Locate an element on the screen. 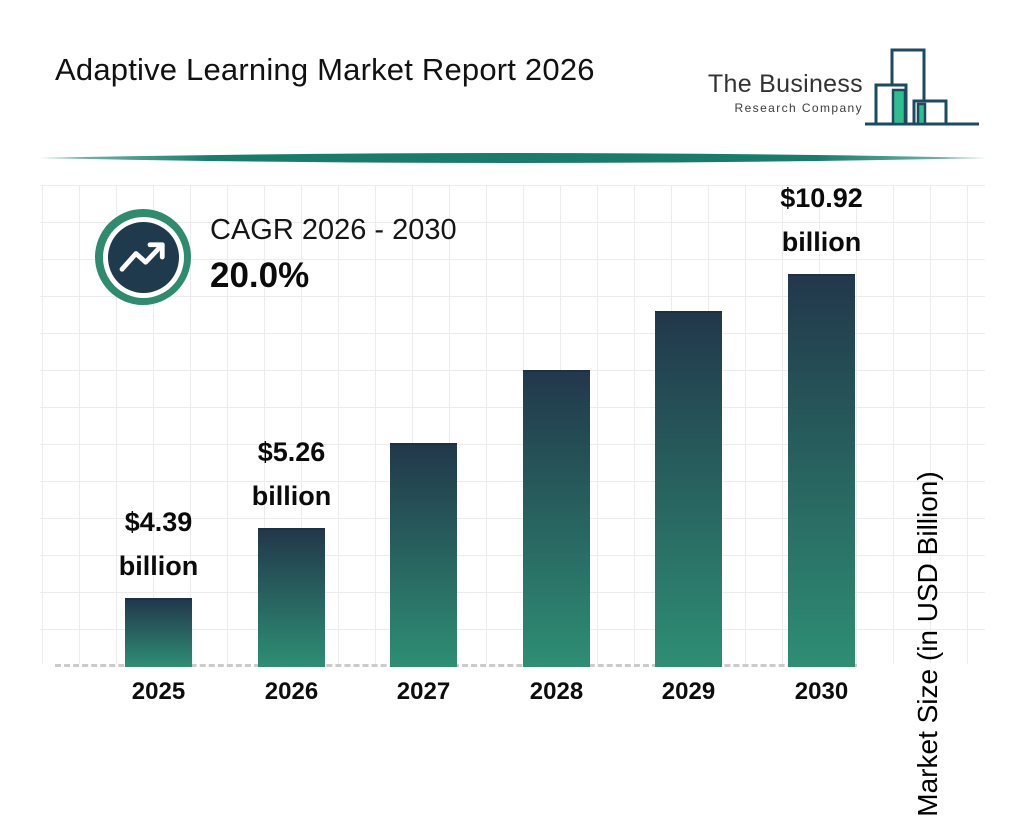 This screenshot has height=824, width=1024. logo-text: The Business Research Company is located at coordinates (781, 92).